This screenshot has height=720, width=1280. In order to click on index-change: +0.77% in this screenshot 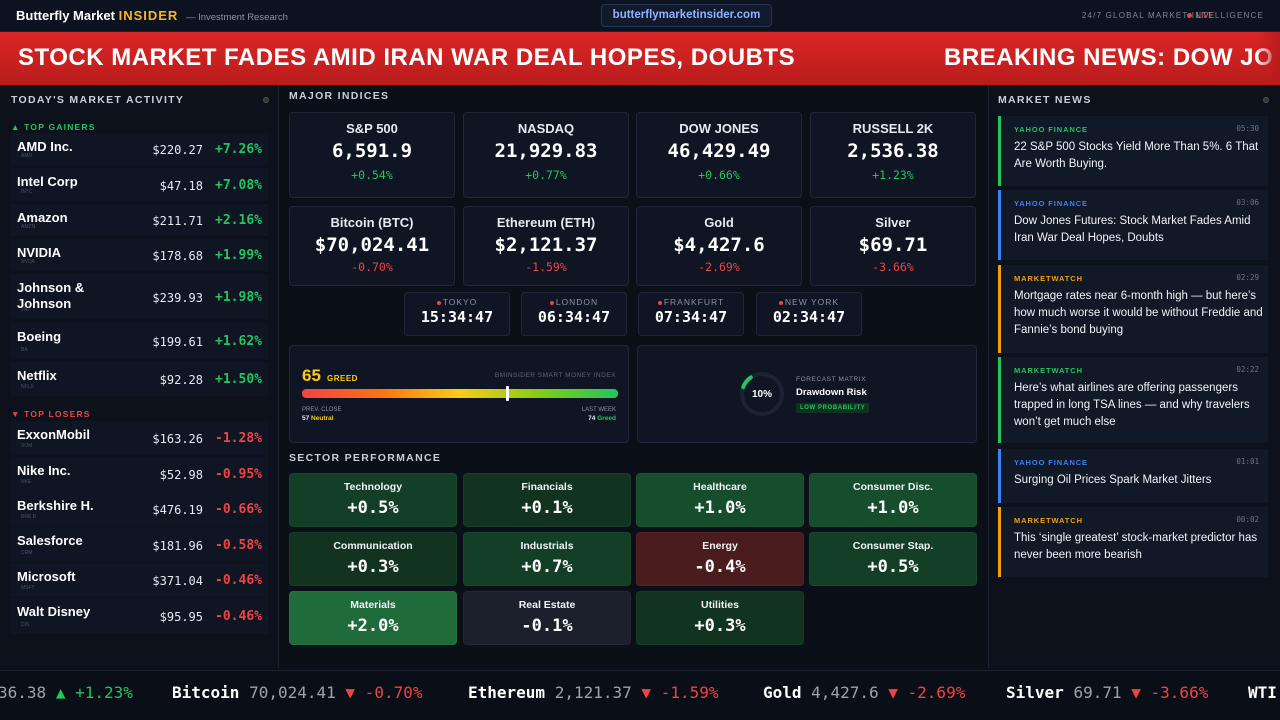, I will do `click(546, 175)`.